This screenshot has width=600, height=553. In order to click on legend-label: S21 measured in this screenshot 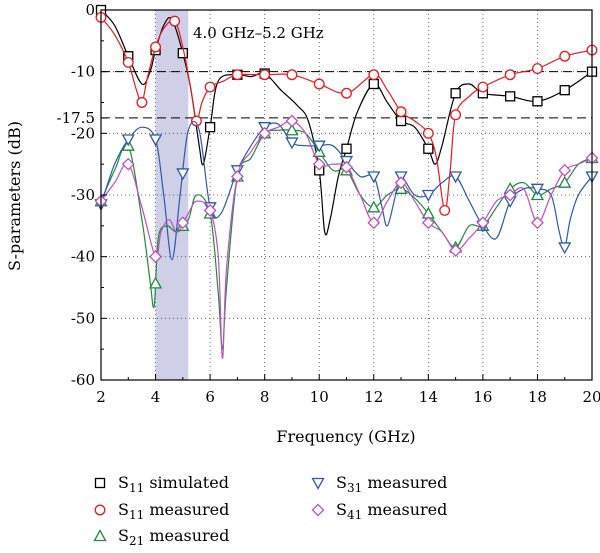, I will do `click(173, 537)`.